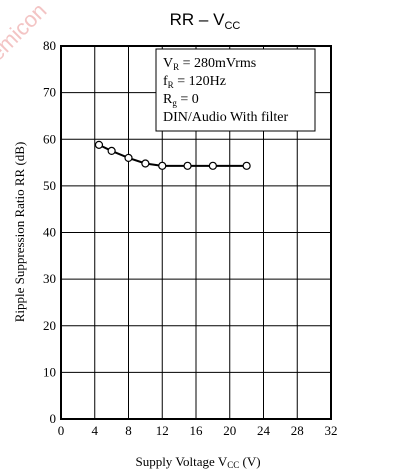 This screenshot has width=393, height=473. What do you see at coordinates (25, 37) in the screenshot?
I see `watermark: semicon` at bounding box center [25, 37].